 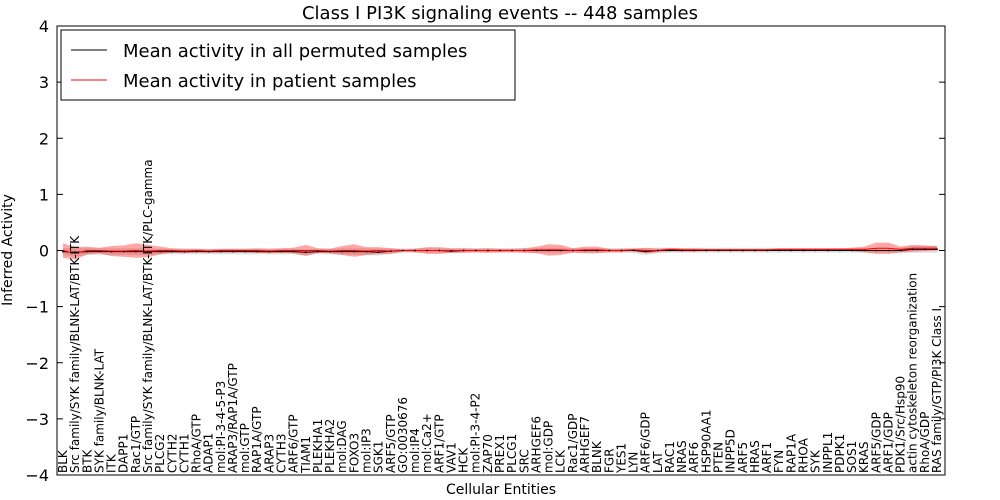 What do you see at coordinates (476, 433) in the screenshot?
I see `x-tick-label: mol:PI-3-4-P2` at bounding box center [476, 433].